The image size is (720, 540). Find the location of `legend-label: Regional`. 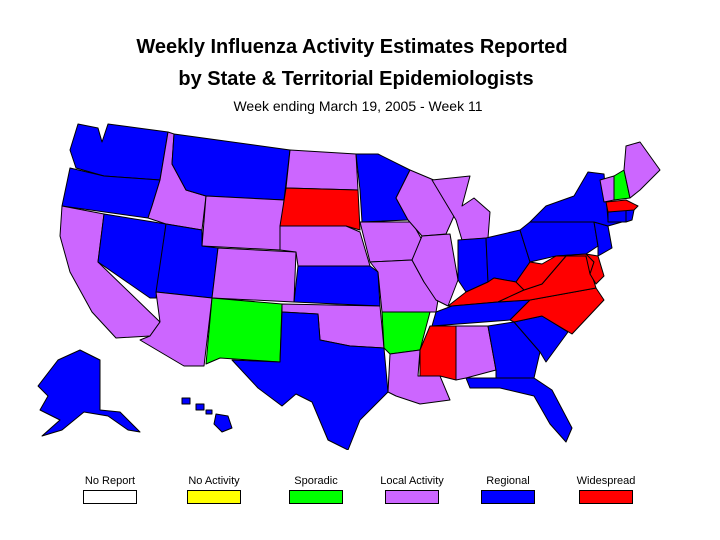

legend-label: Regional is located at coordinates (508, 481).